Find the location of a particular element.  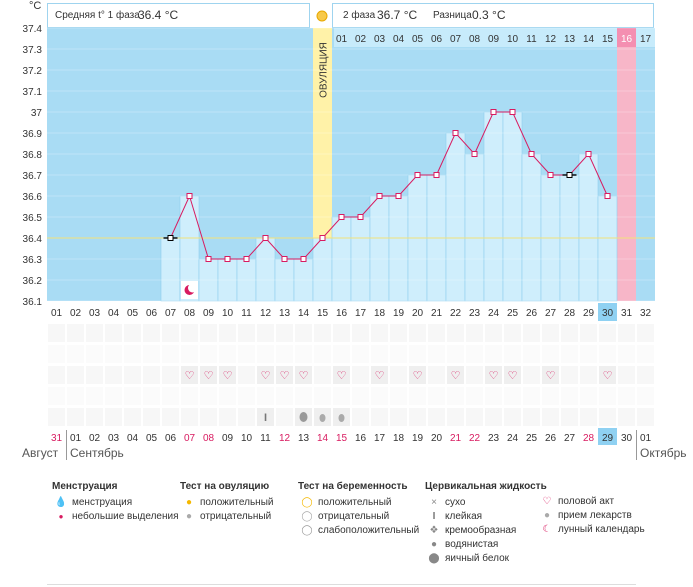

calendar-date-label: 19 is located at coordinates (418, 438).